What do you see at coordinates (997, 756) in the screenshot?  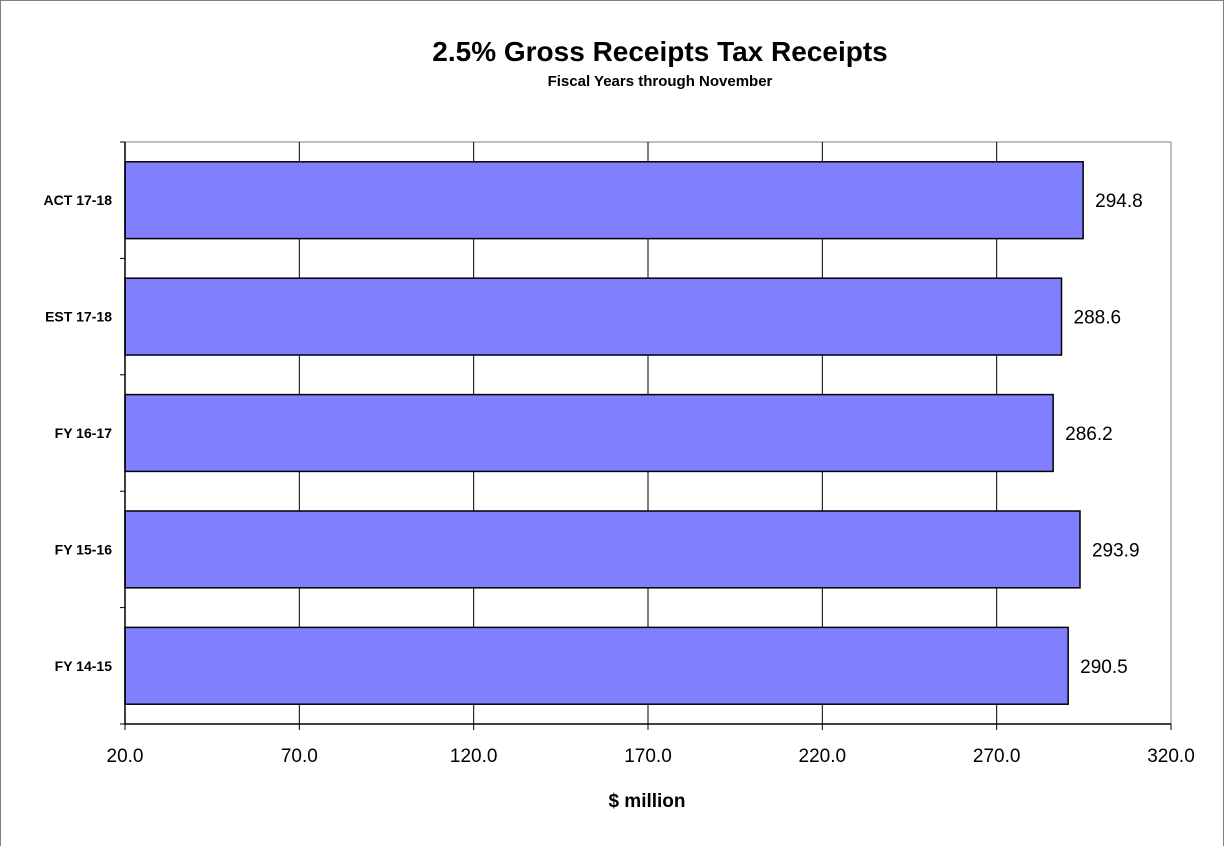 I see `x-tick-label: 270.0` at bounding box center [997, 756].